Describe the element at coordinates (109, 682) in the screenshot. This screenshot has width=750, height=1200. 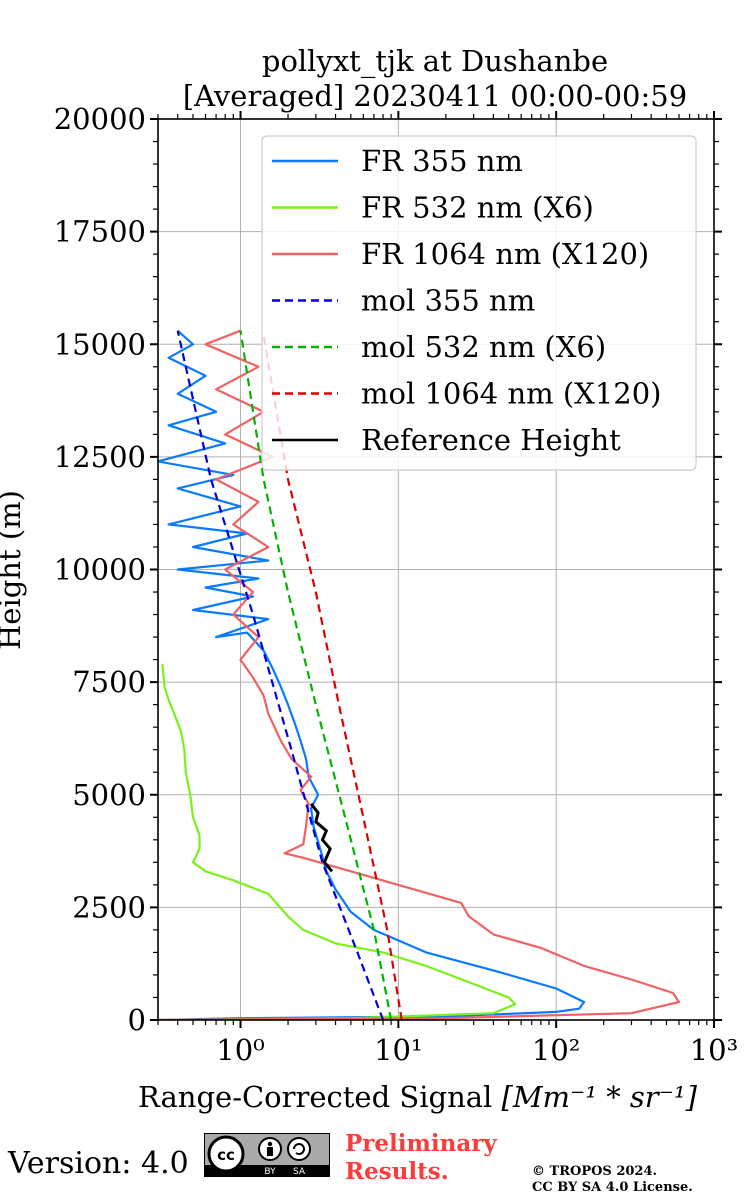
I see `y-tick-label: 7500` at that location.